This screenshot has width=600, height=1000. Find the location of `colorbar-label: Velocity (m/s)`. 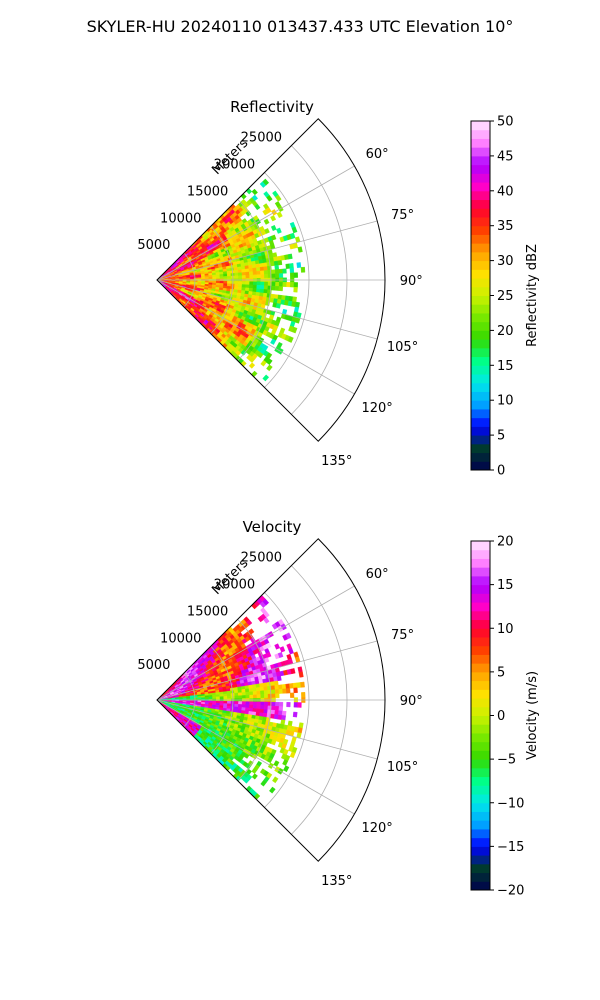

colorbar-label: Velocity (m/s) is located at coordinates (532, 715).